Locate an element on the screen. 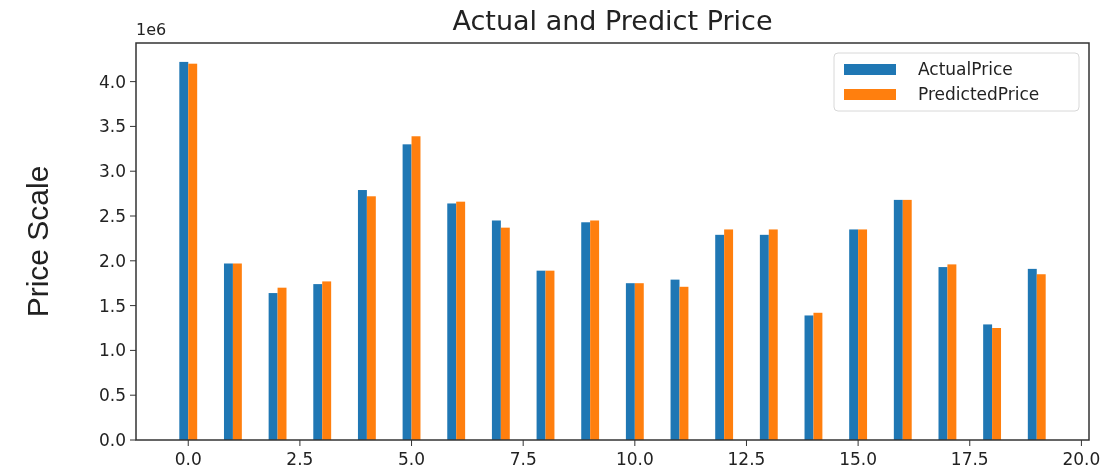 The height and width of the screenshot is (473, 1115). x-tick-label: 15.0 is located at coordinates (858, 459).